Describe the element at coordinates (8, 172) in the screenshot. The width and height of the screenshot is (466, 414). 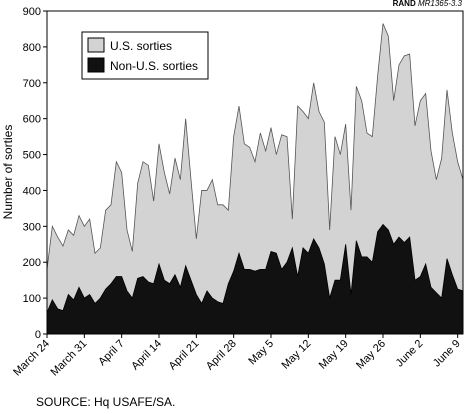
I see `y-axis-label: Number of sorties` at that location.